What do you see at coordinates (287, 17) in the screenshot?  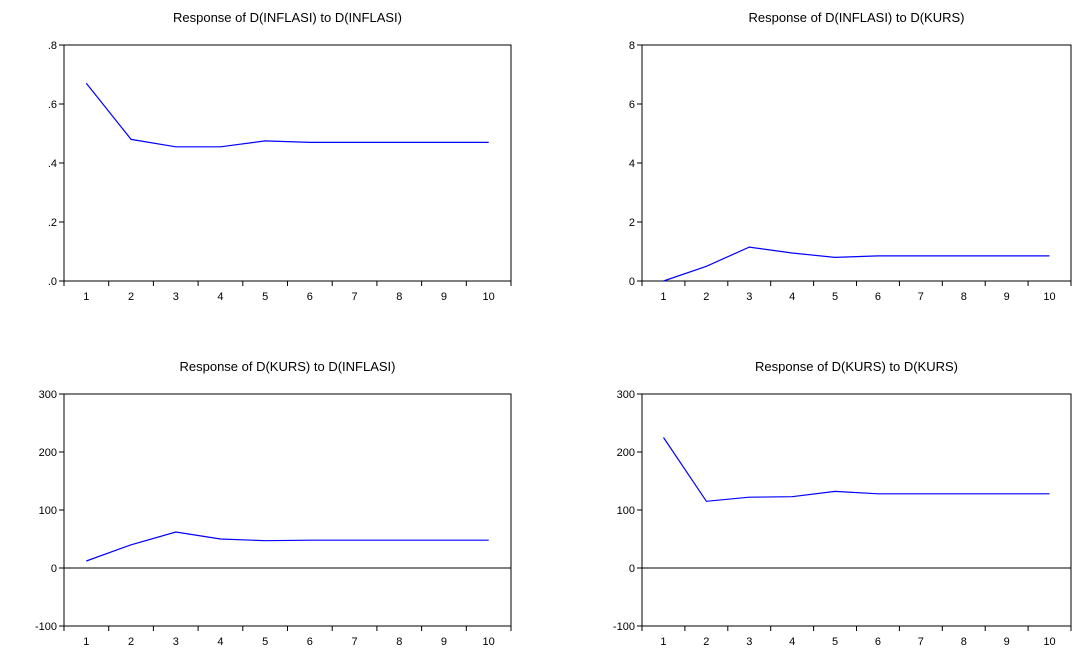 I see `chart-title: Response of D(INFLASI) to D(INFLASI)` at bounding box center [287, 17].